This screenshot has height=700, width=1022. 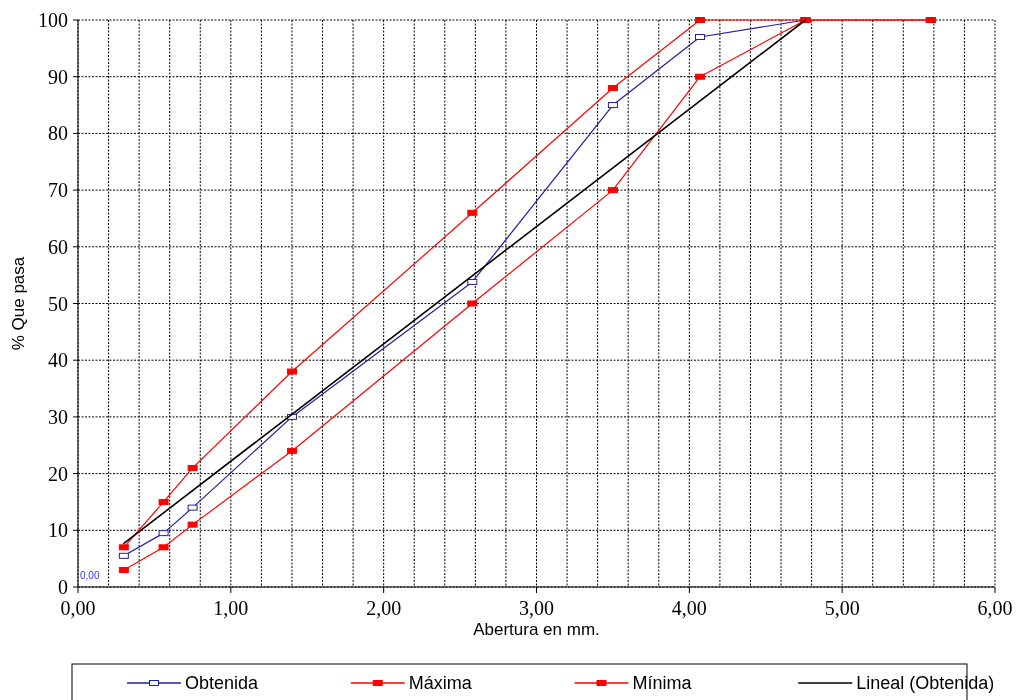 I want to click on annotation: 0,00, so click(x=90, y=575).